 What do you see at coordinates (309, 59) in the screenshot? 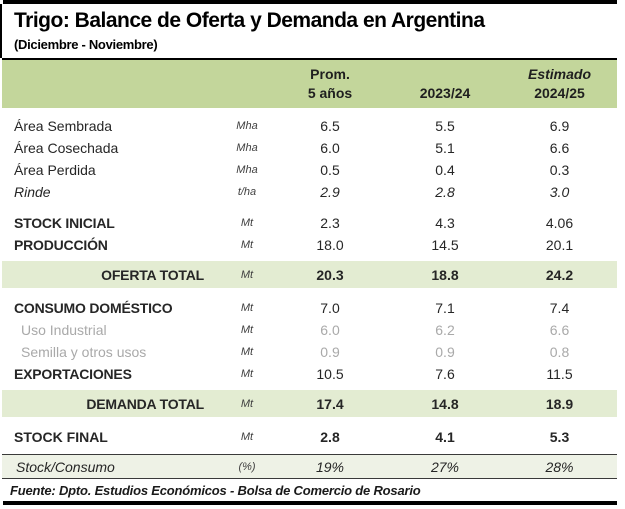
I see `header-divider` at bounding box center [309, 59].